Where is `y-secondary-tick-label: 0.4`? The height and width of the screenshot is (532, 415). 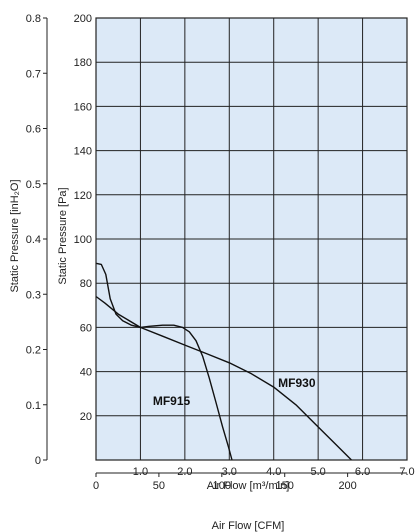
y-secondary-tick-label: 0.4 is located at coordinates (33, 240).